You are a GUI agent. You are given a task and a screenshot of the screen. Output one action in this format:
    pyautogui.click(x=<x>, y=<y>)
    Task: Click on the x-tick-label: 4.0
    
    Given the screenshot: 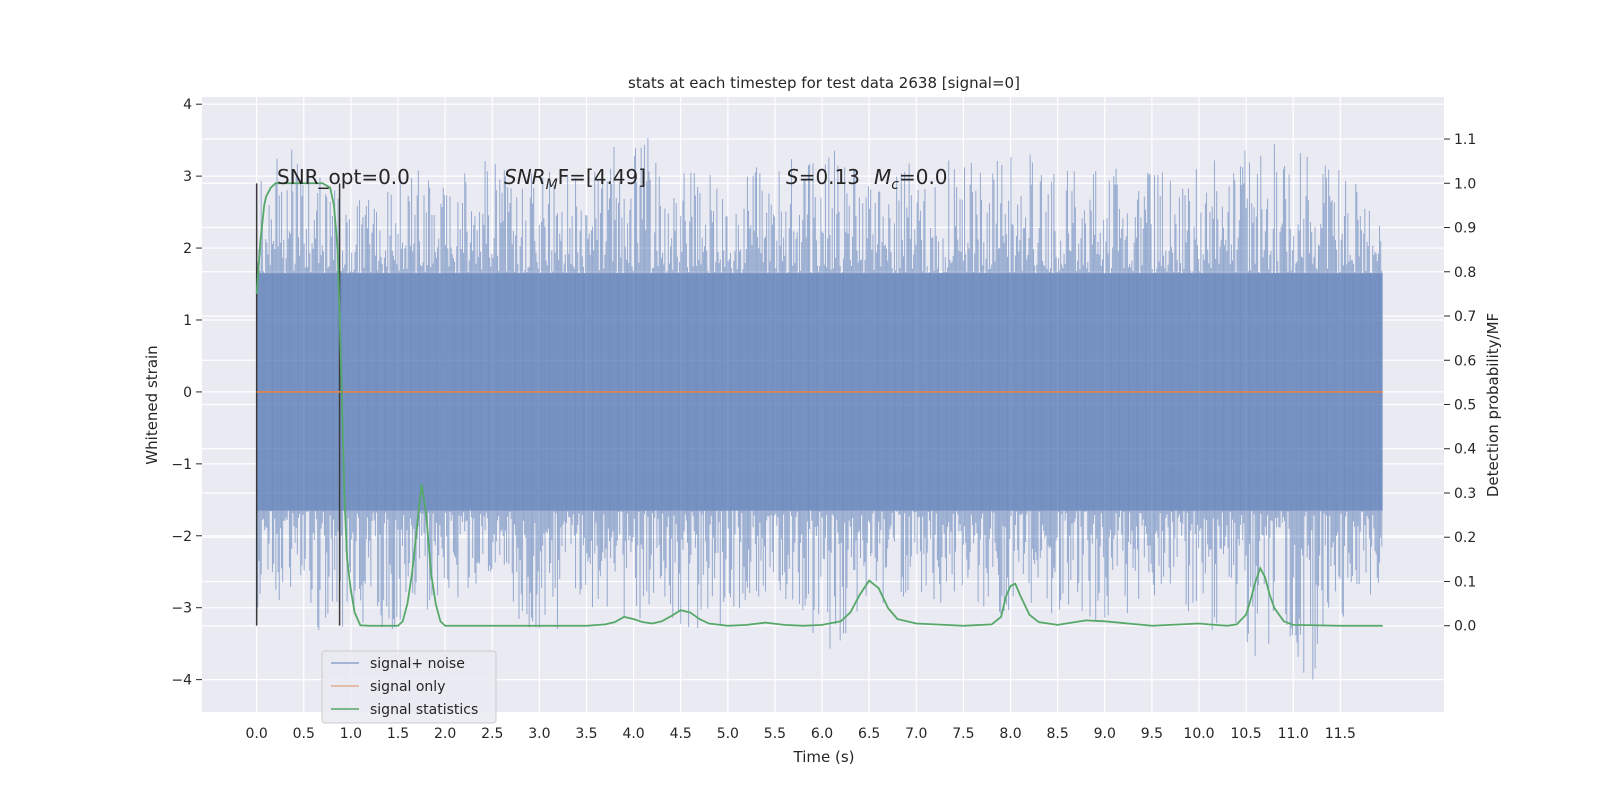 What is the action you would take?
    pyautogui.click(x=633, y=734)
    